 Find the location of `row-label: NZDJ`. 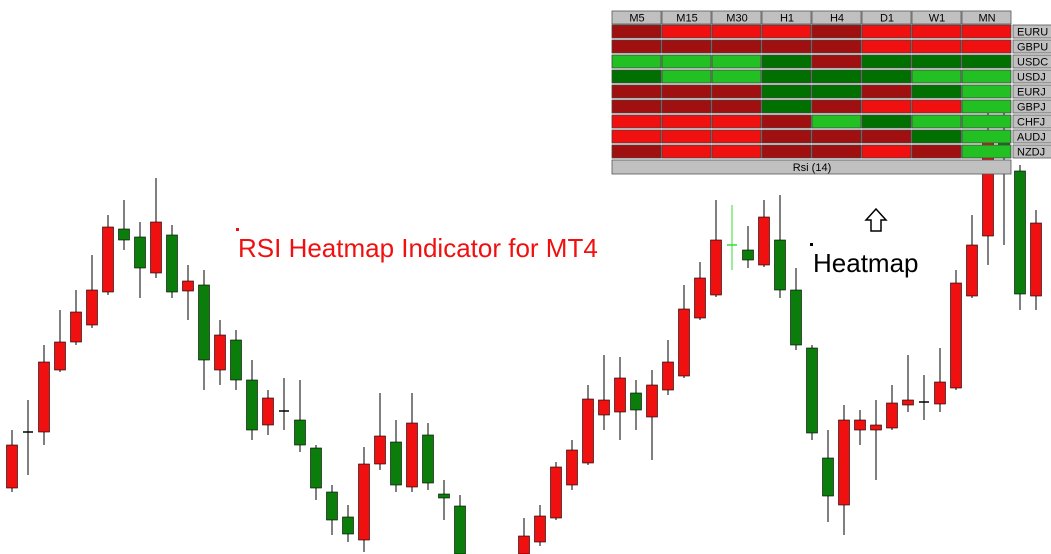

row-label: NZDJ is located at coordinates (1031, 152).